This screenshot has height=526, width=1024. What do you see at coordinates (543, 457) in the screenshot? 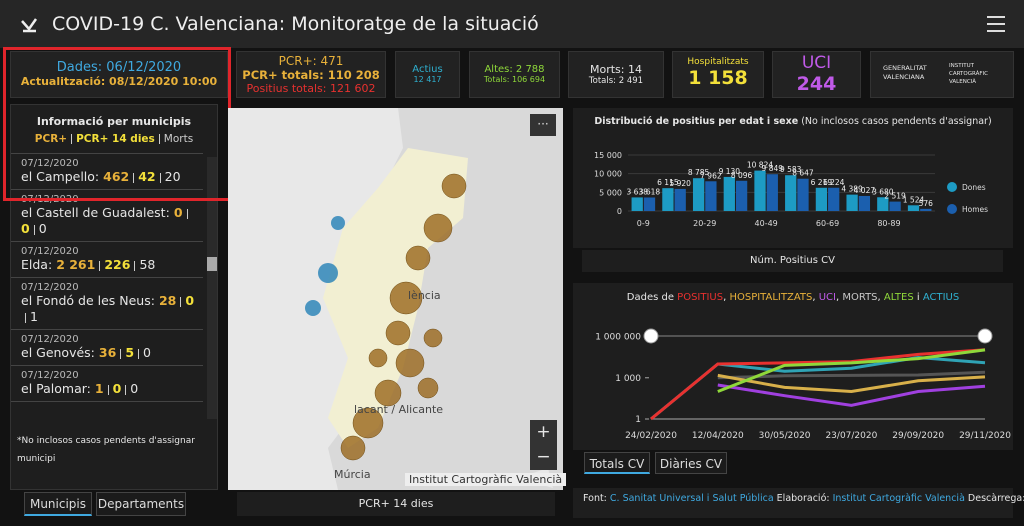
I see `zoom-out: −` at bounding box center [543, 457].